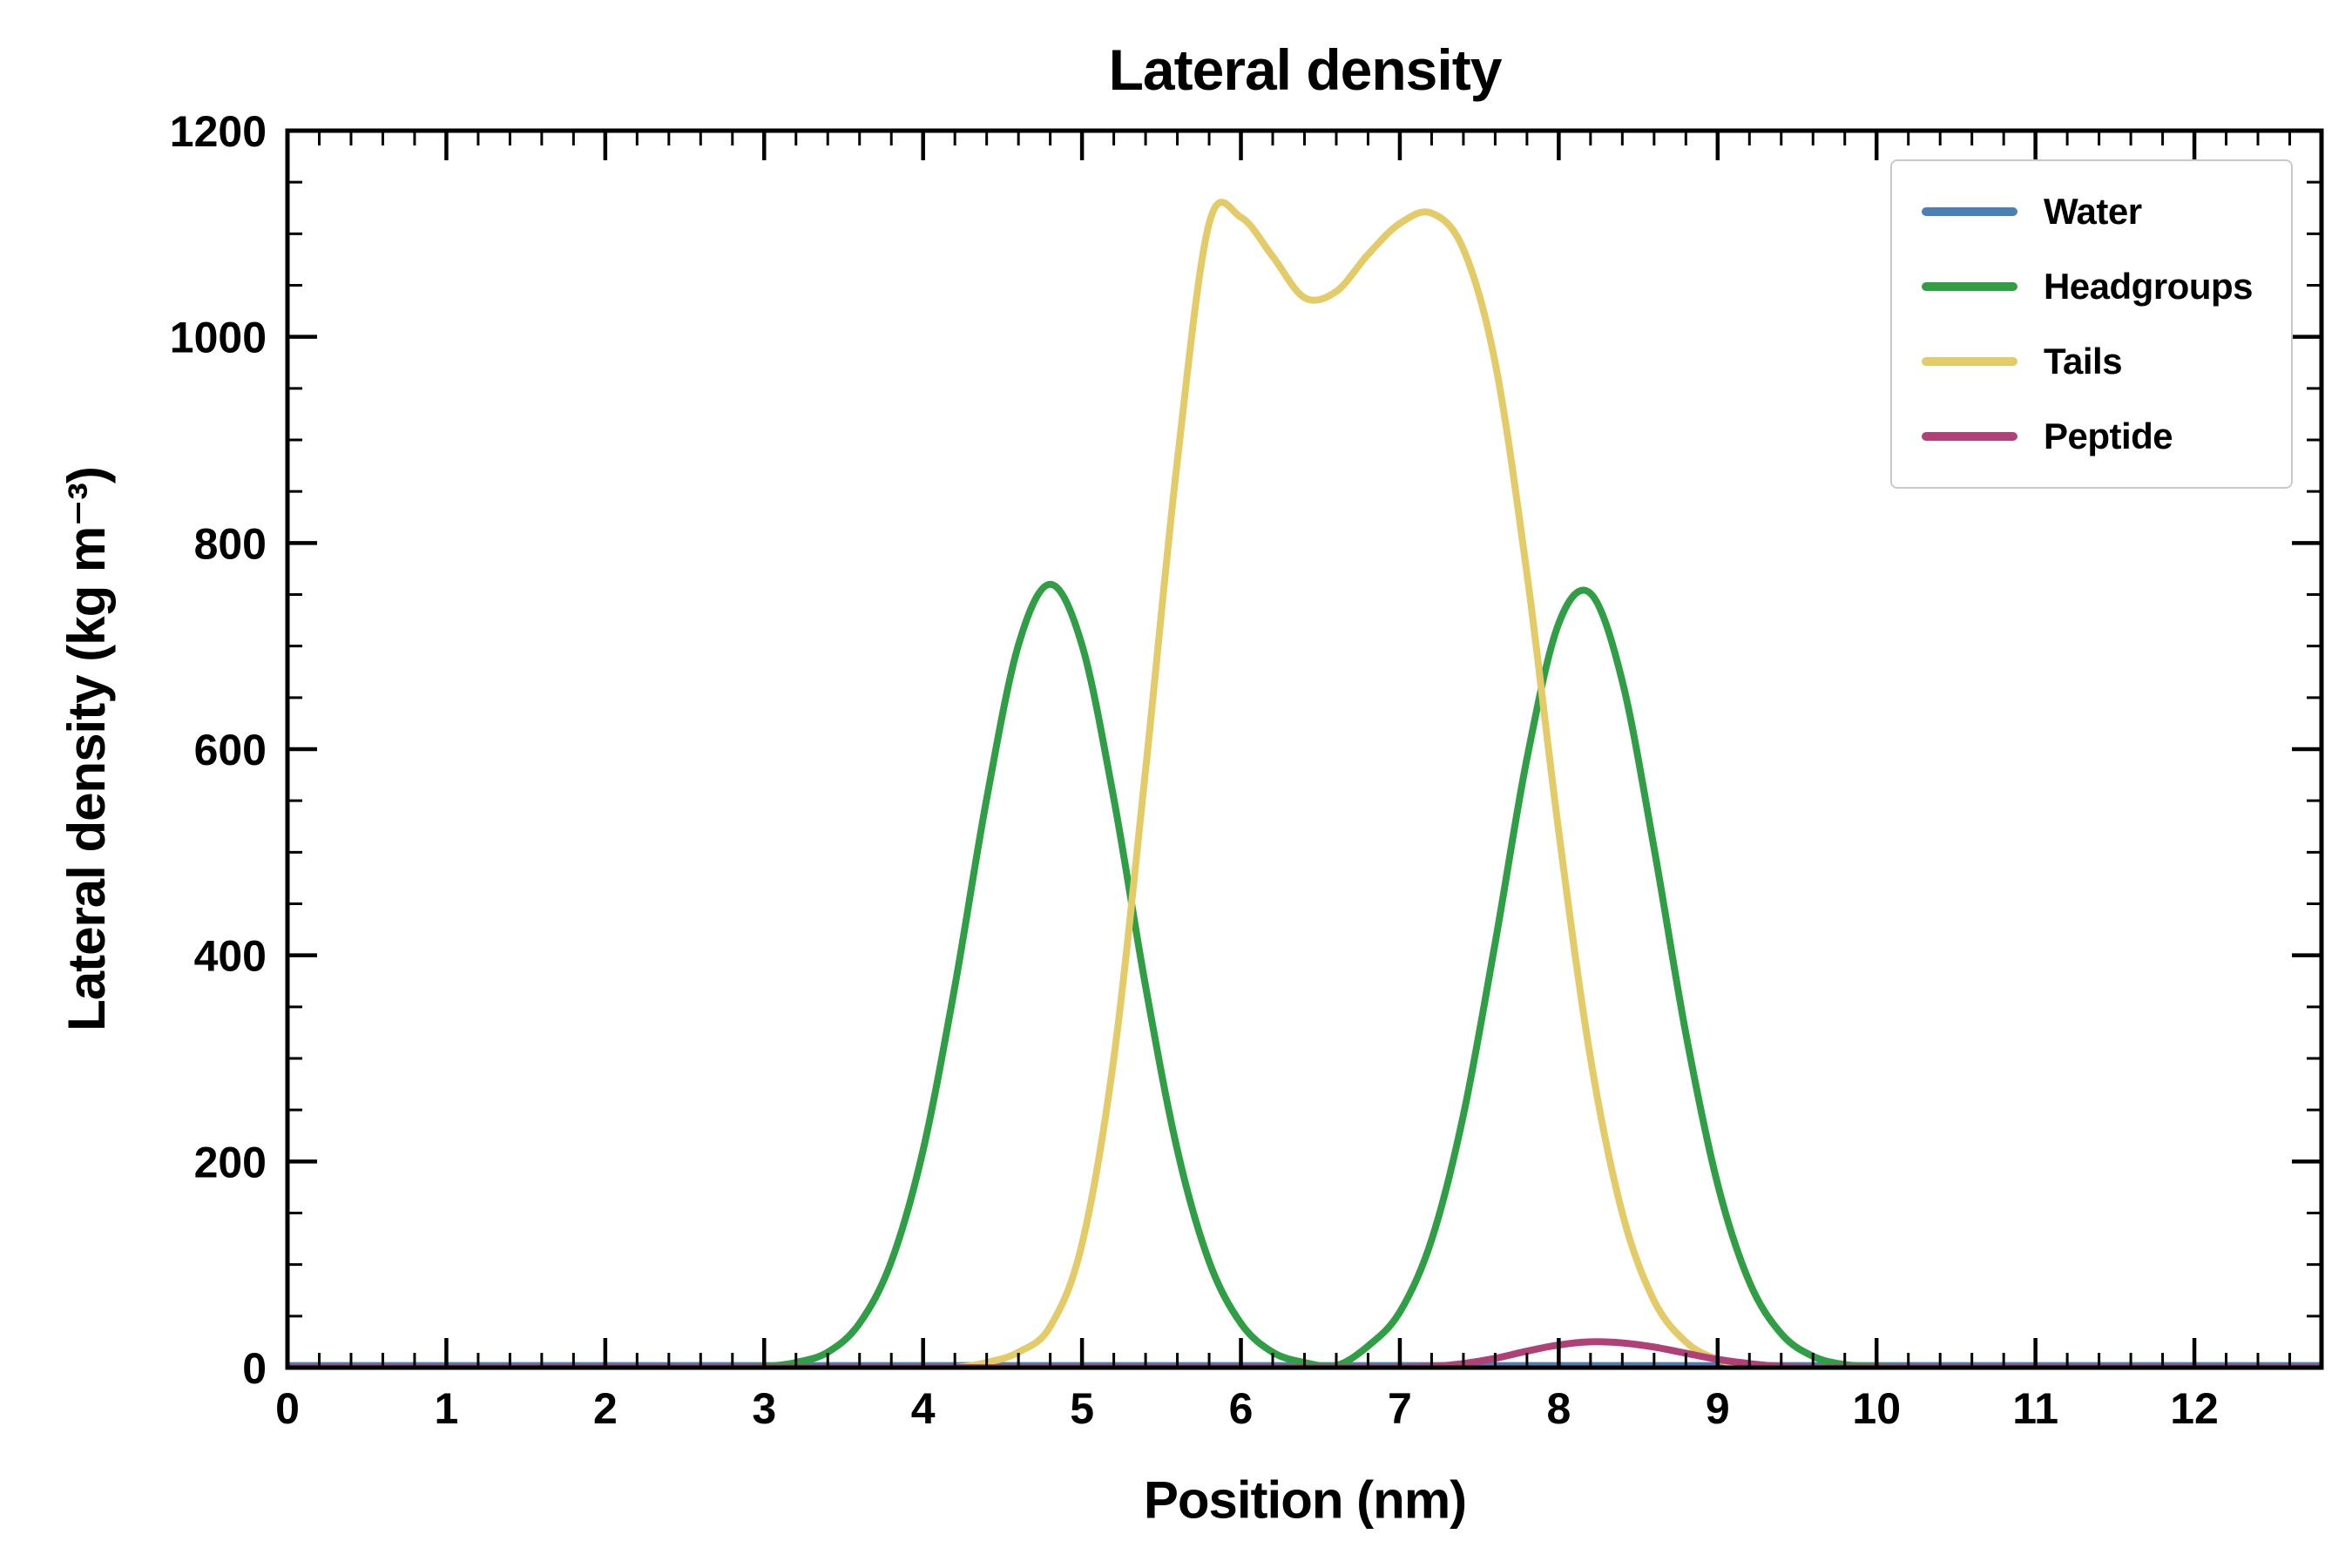 The height and width of the screenshot is (1568, 2352). I want to click on svg-text: 3, so click(764, 1408).